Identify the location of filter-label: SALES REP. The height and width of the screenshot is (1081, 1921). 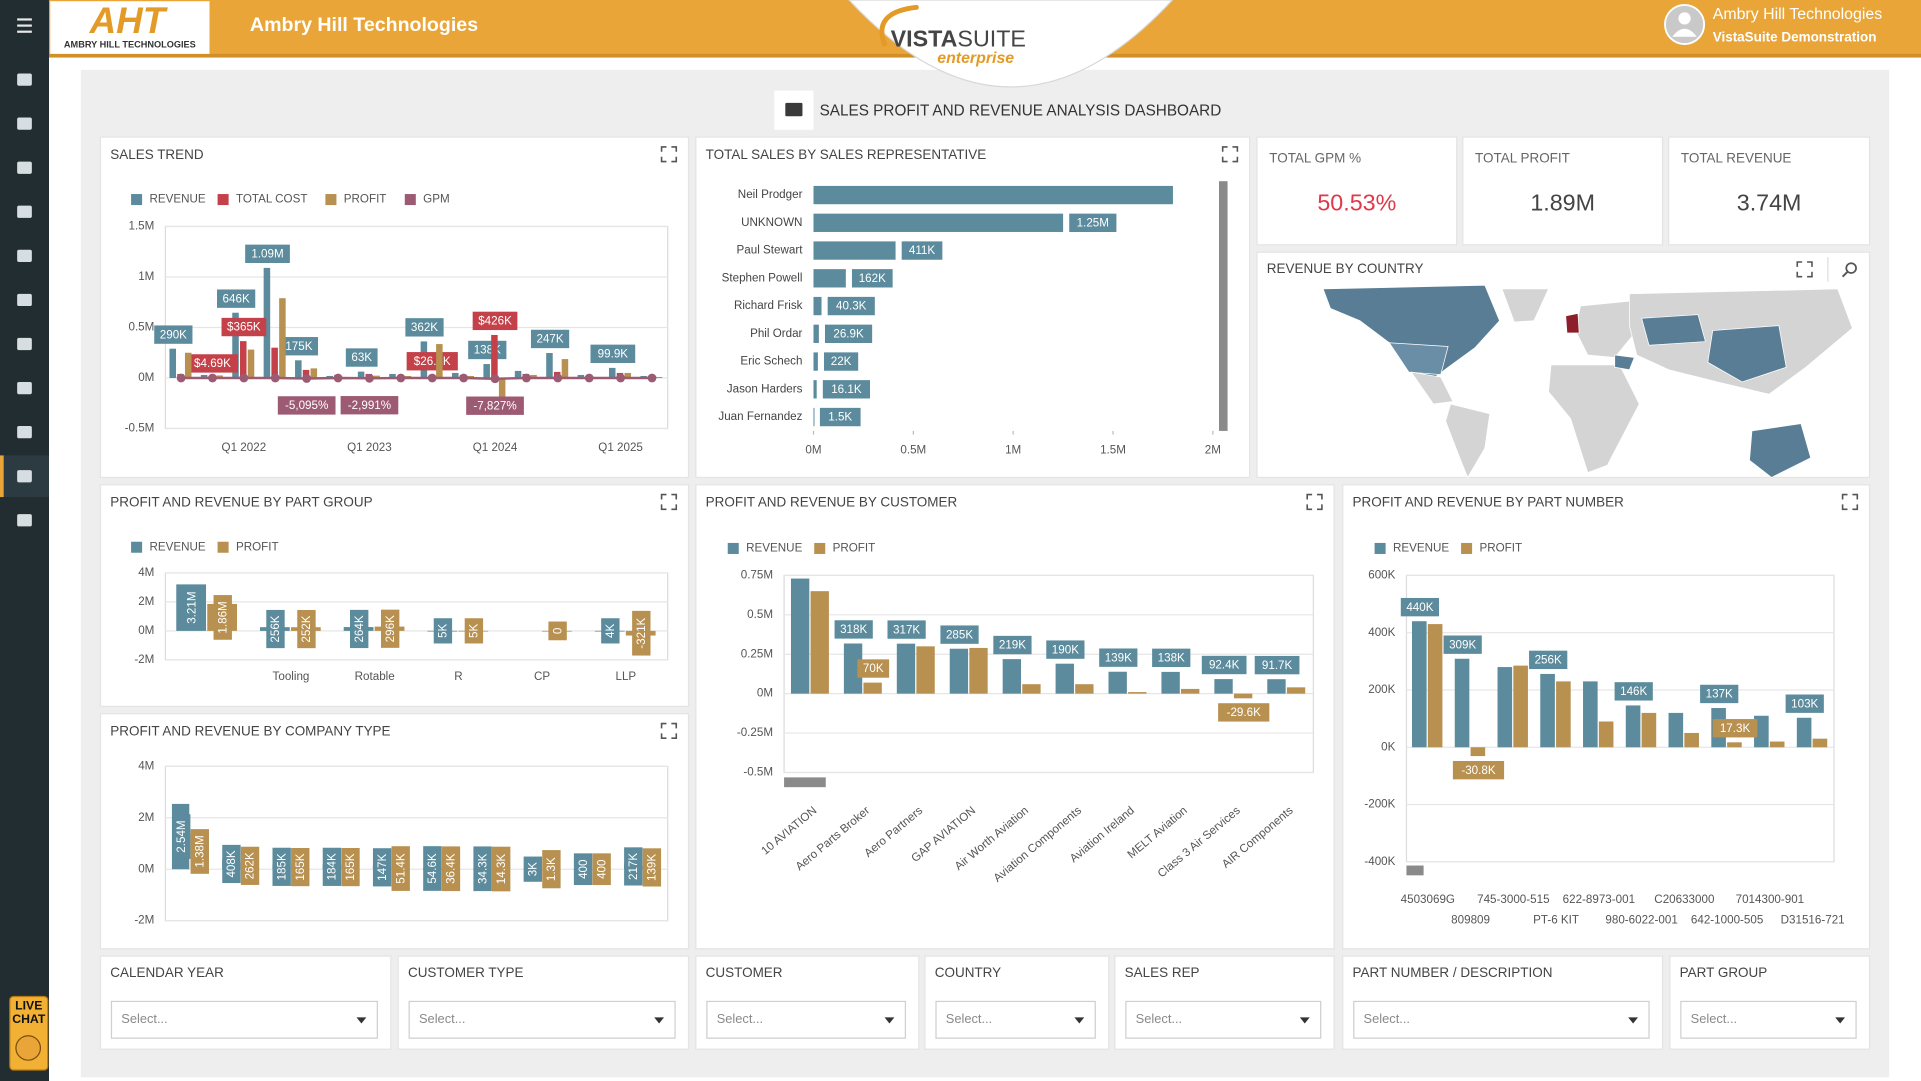
(1162, 972).